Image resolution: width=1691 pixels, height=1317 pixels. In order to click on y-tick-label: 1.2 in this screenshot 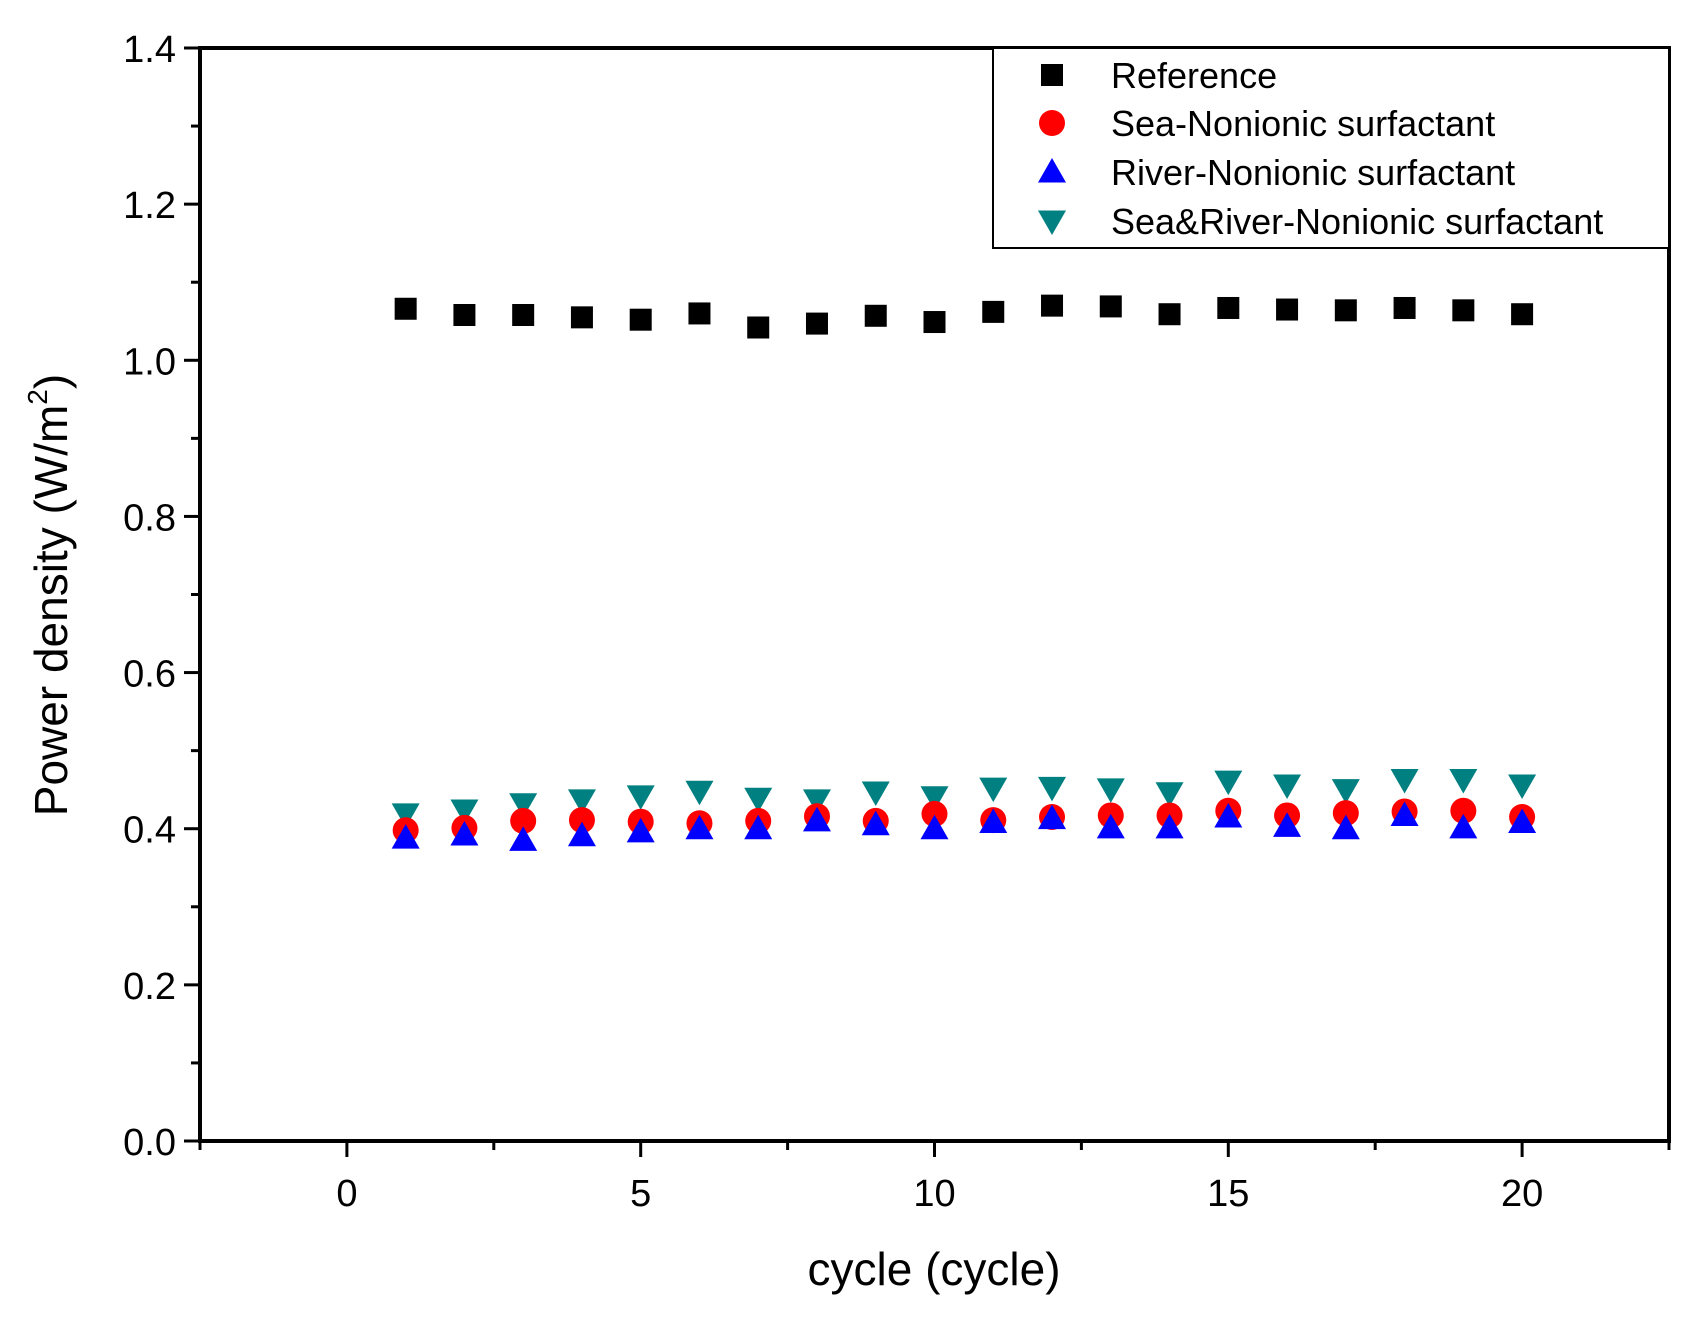, I will do `click(149, 206)`.